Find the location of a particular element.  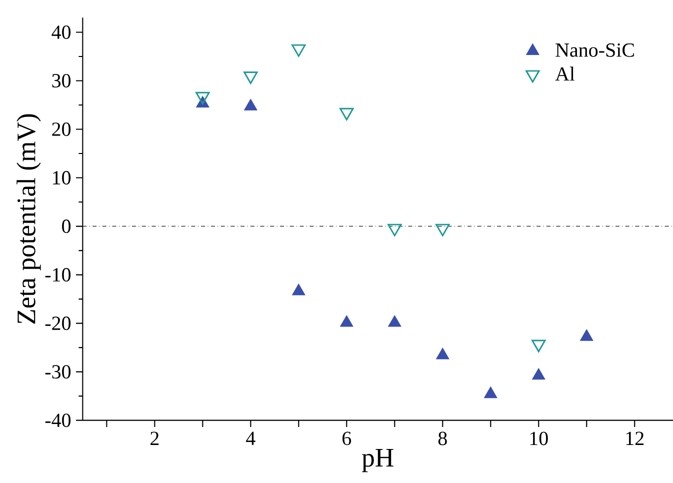

legend-label: Al is located at coordinates (565, 73).